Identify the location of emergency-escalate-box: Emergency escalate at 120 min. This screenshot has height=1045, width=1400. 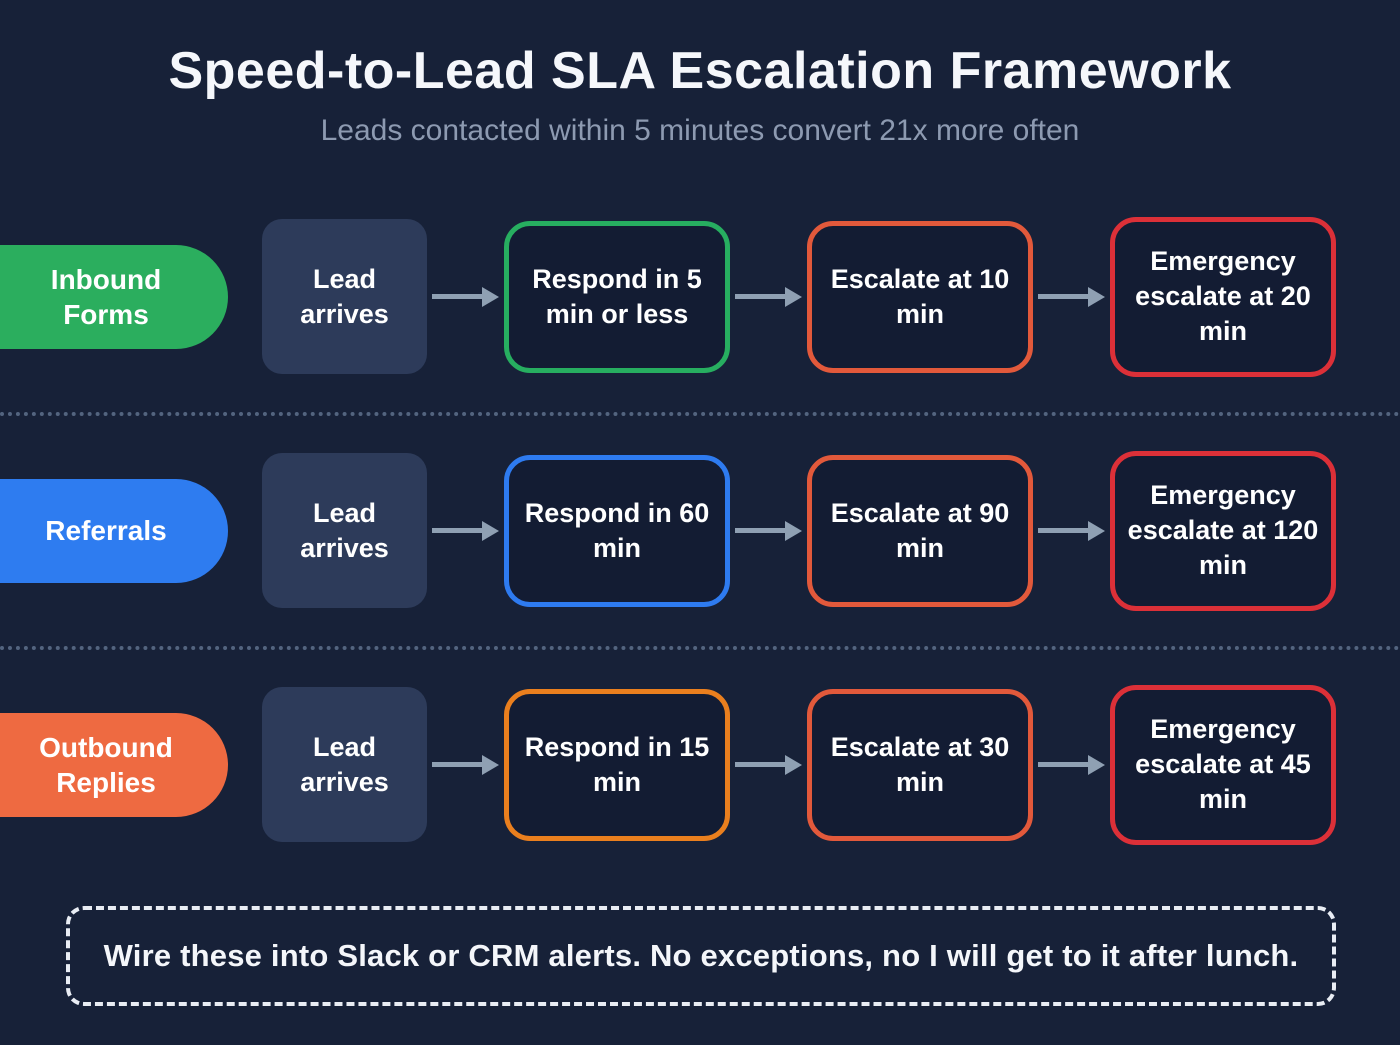
(1223, 530).